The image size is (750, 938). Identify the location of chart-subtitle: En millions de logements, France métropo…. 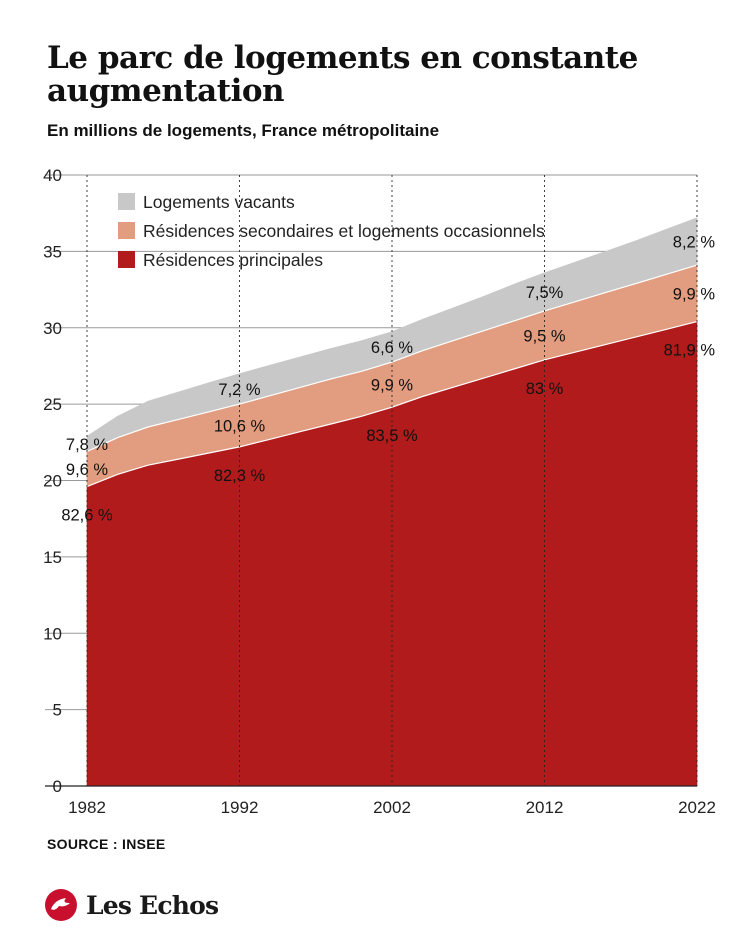
(243, 130).